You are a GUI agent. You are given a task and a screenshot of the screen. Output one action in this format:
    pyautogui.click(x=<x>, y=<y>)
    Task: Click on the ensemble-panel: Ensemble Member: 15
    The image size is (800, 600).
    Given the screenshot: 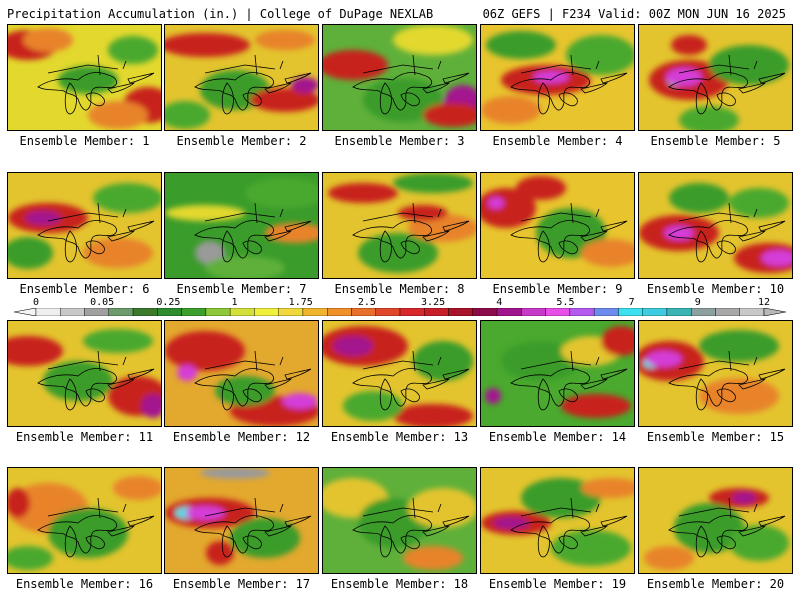 What is the action you would take?
    pyautogui.click(x=715, y=382)
    